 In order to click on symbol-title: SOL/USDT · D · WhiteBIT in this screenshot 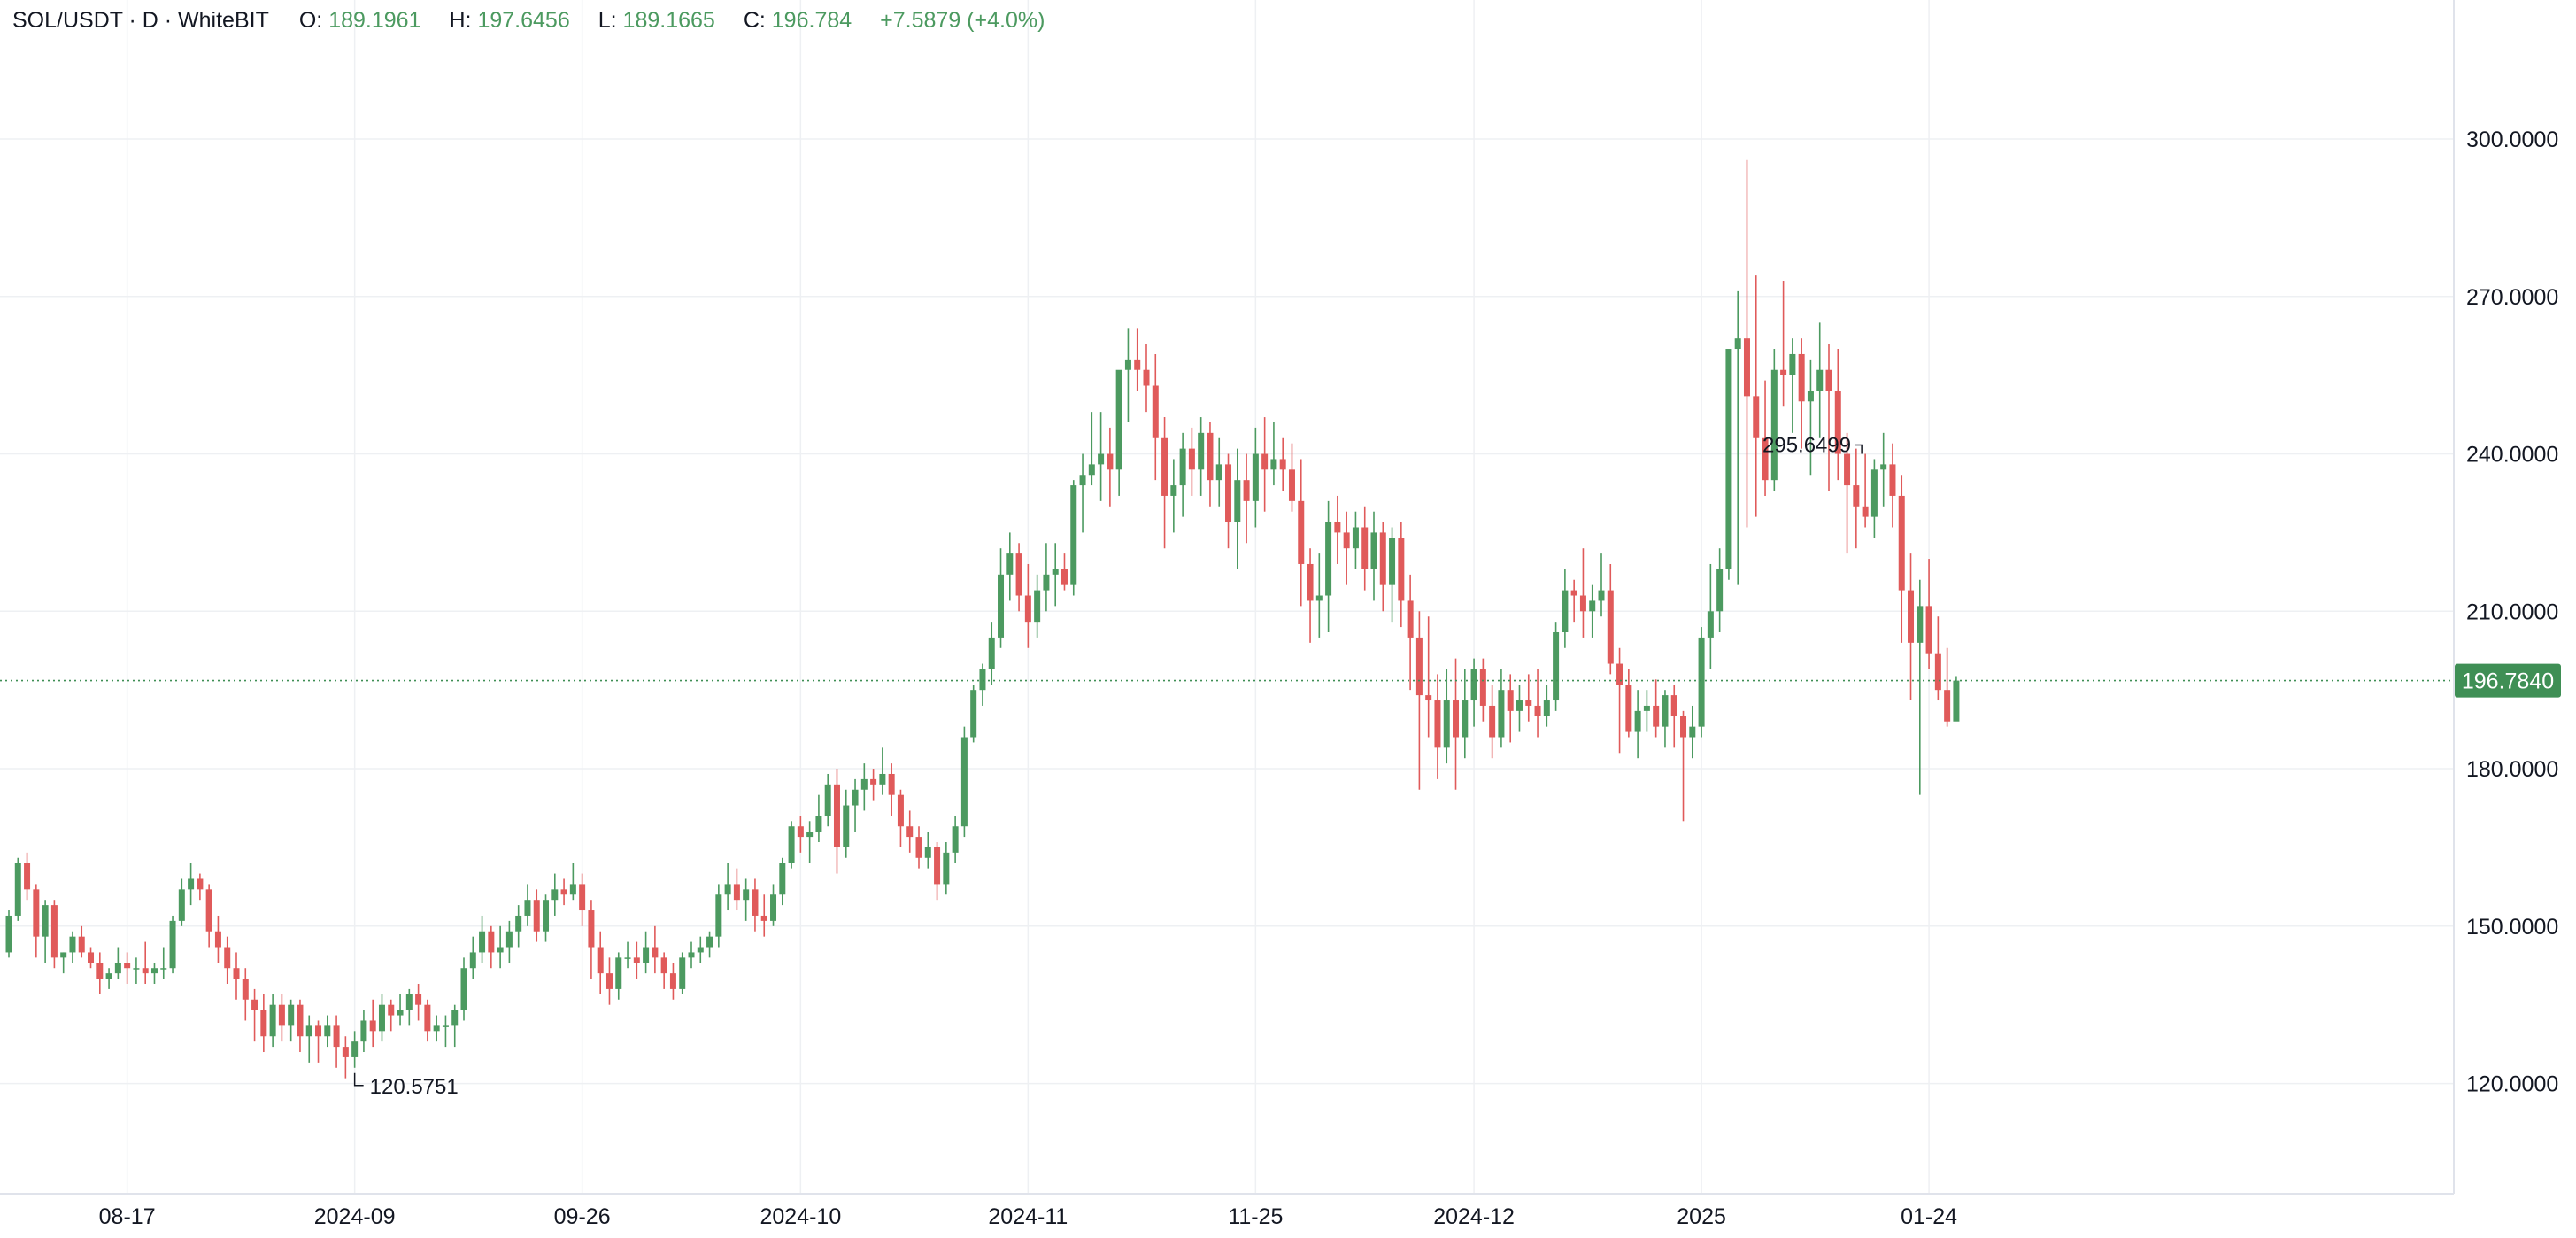, I will do `click(140, 20)`.